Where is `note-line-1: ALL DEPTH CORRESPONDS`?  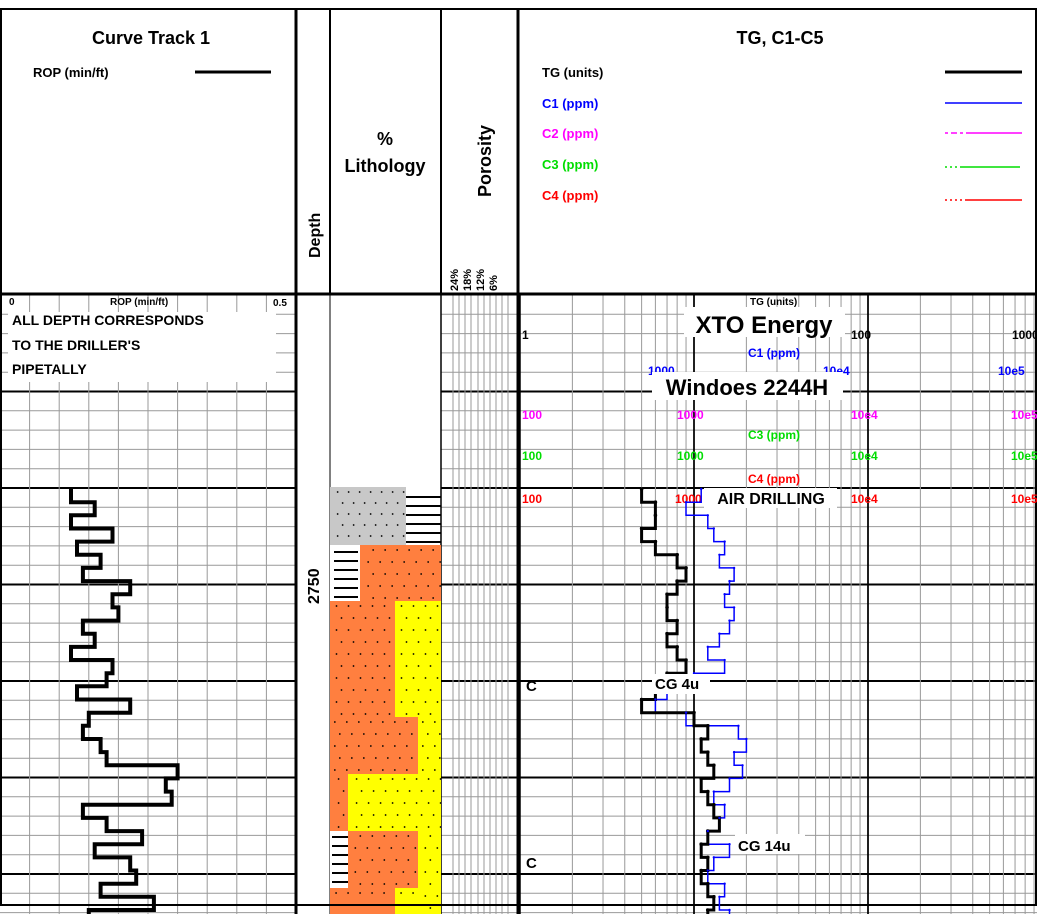
note-line-1: ALL DEPTH CORRESPONDS is located at coordinates (108, 320).